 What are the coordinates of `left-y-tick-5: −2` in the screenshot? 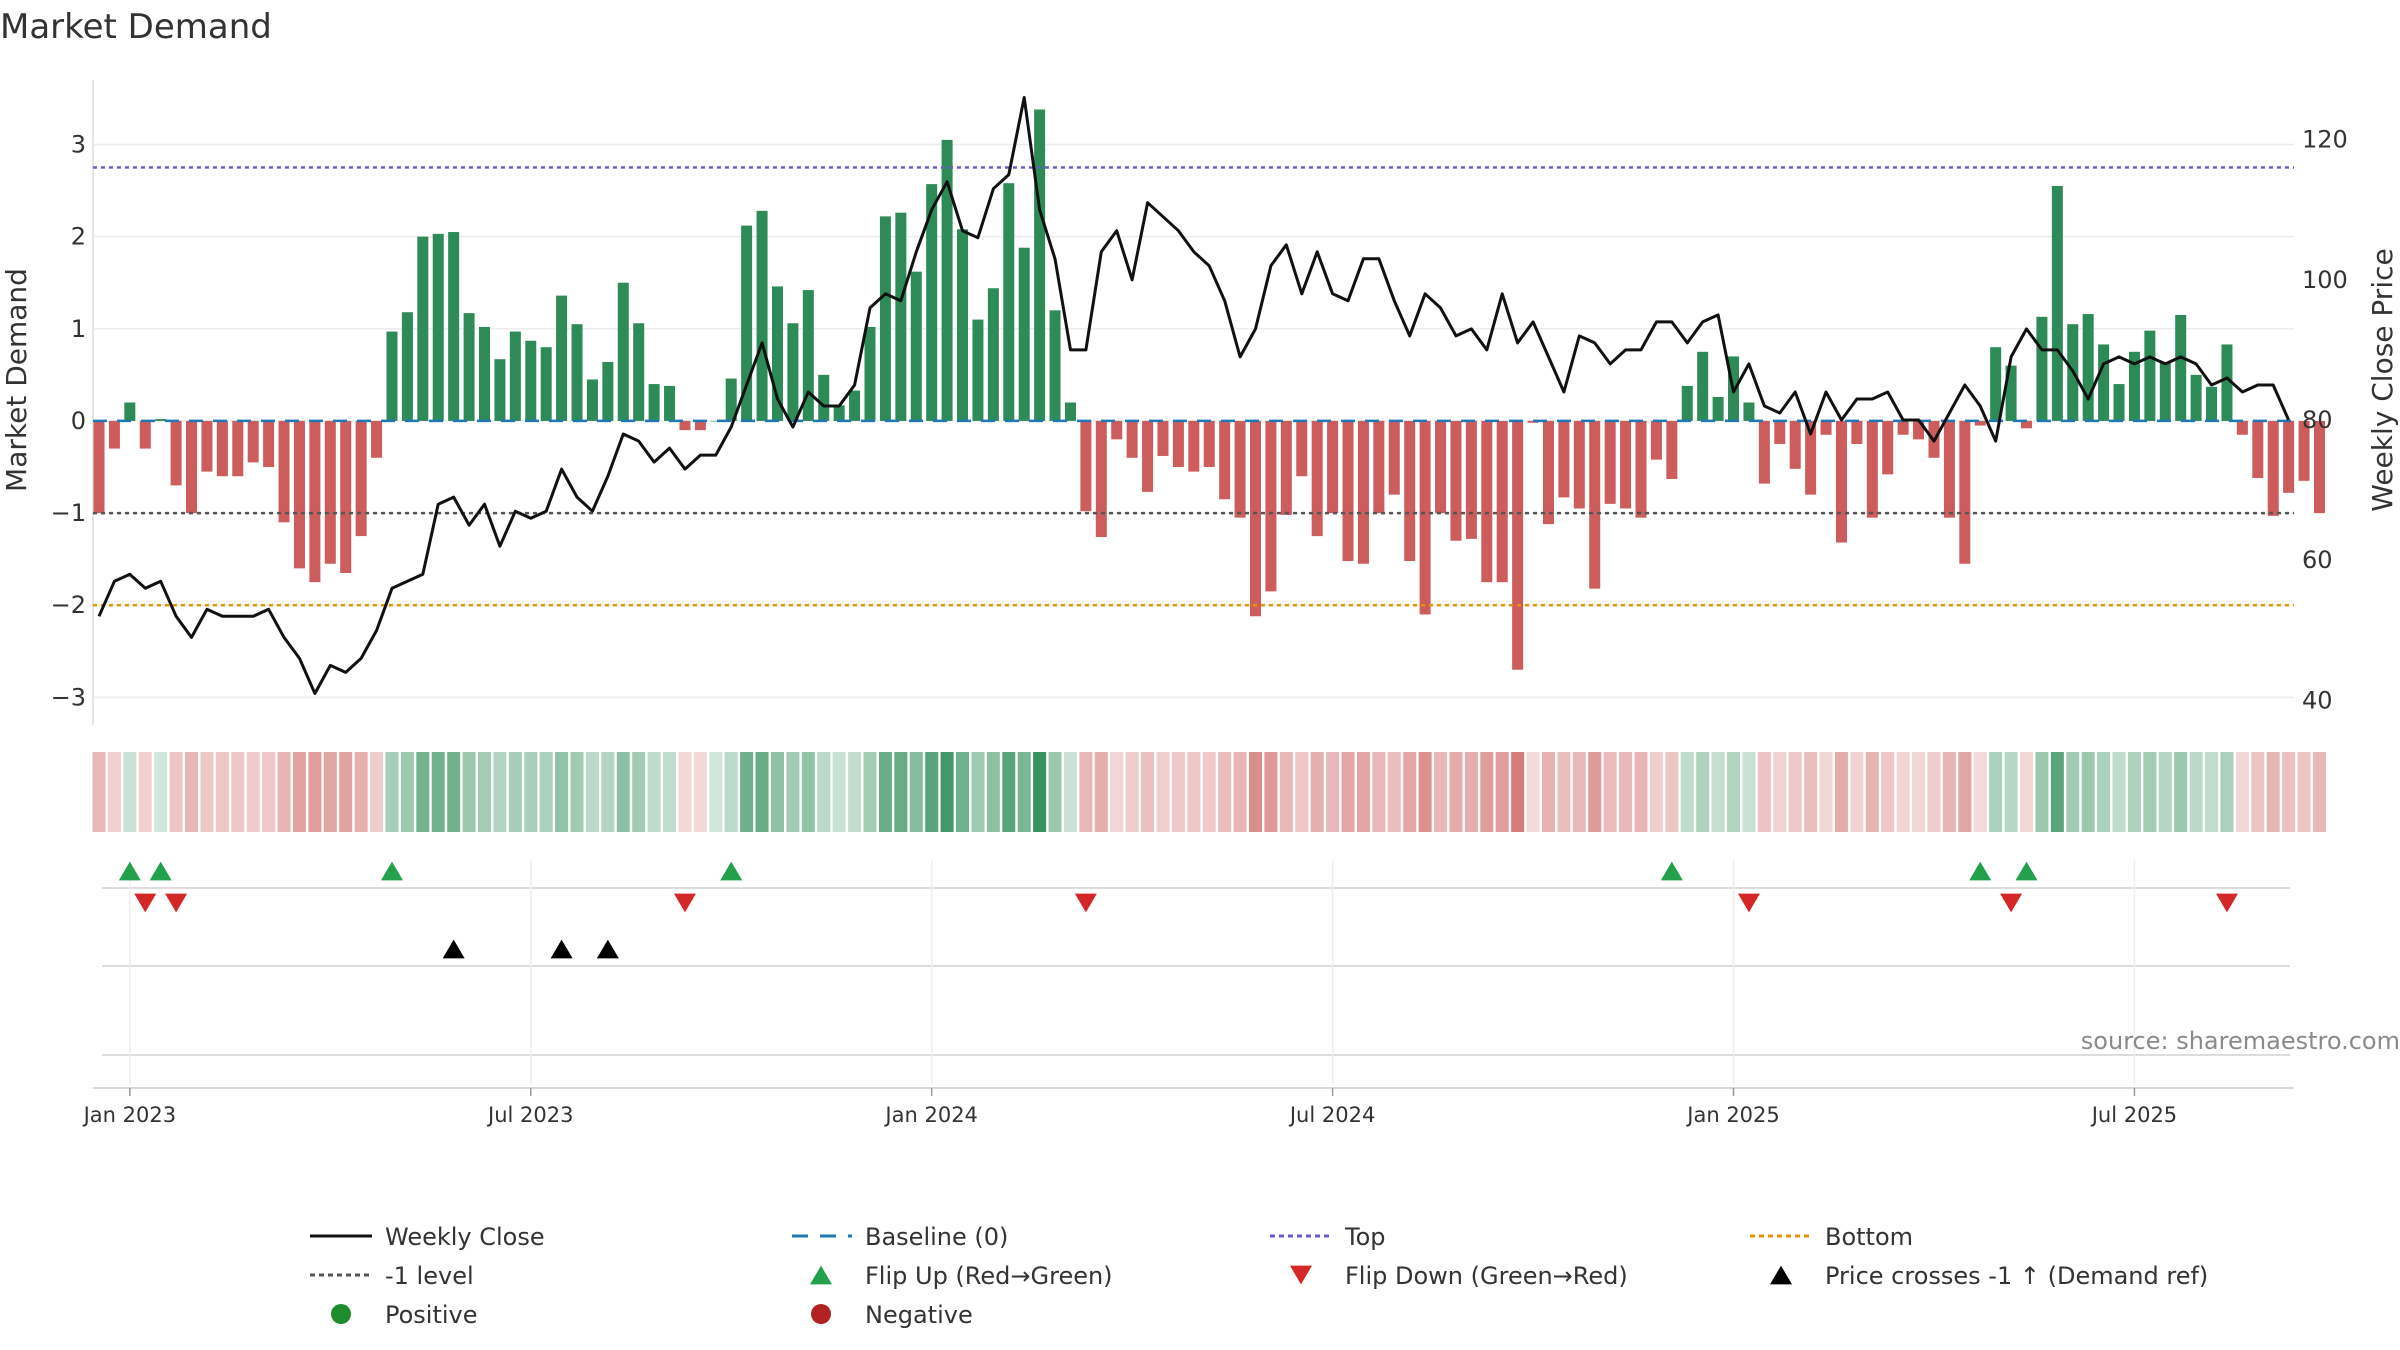 It's located at (68, 605).